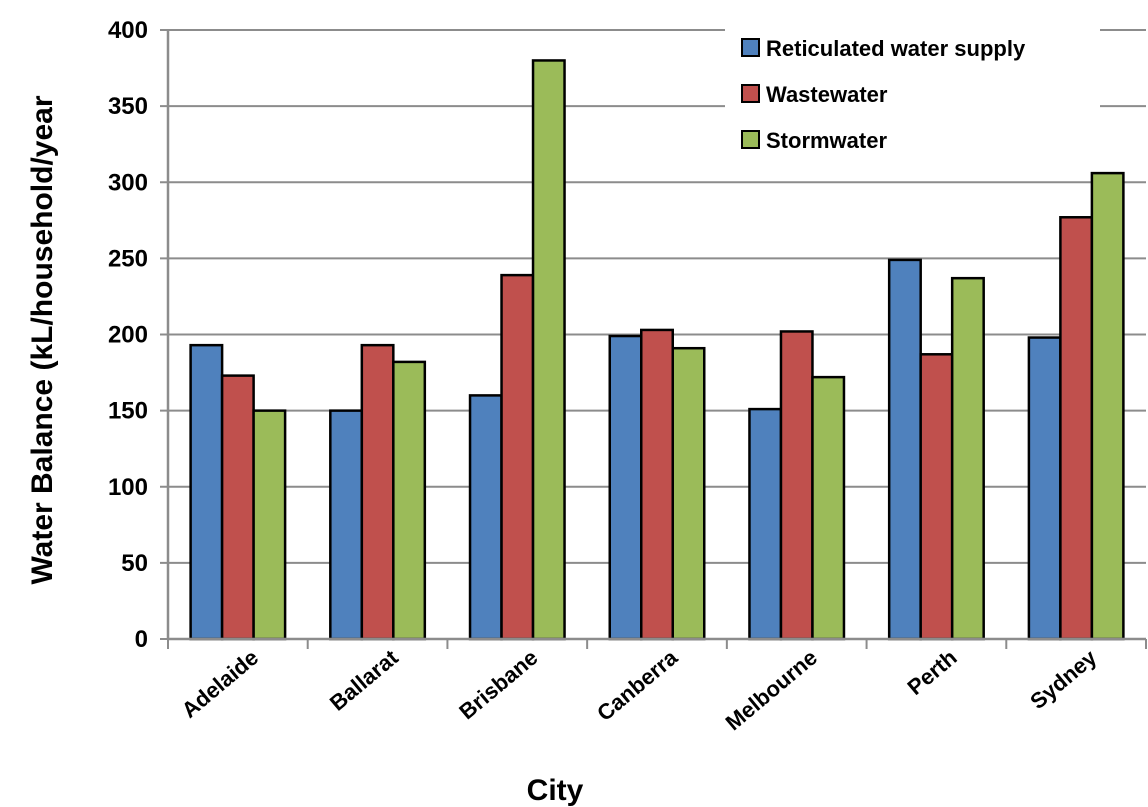 This screenshot has height=807, width=1148. Describe the element at coordinates (128, 106) in the screenshot. I see `y-tick-label: 350` at that location.